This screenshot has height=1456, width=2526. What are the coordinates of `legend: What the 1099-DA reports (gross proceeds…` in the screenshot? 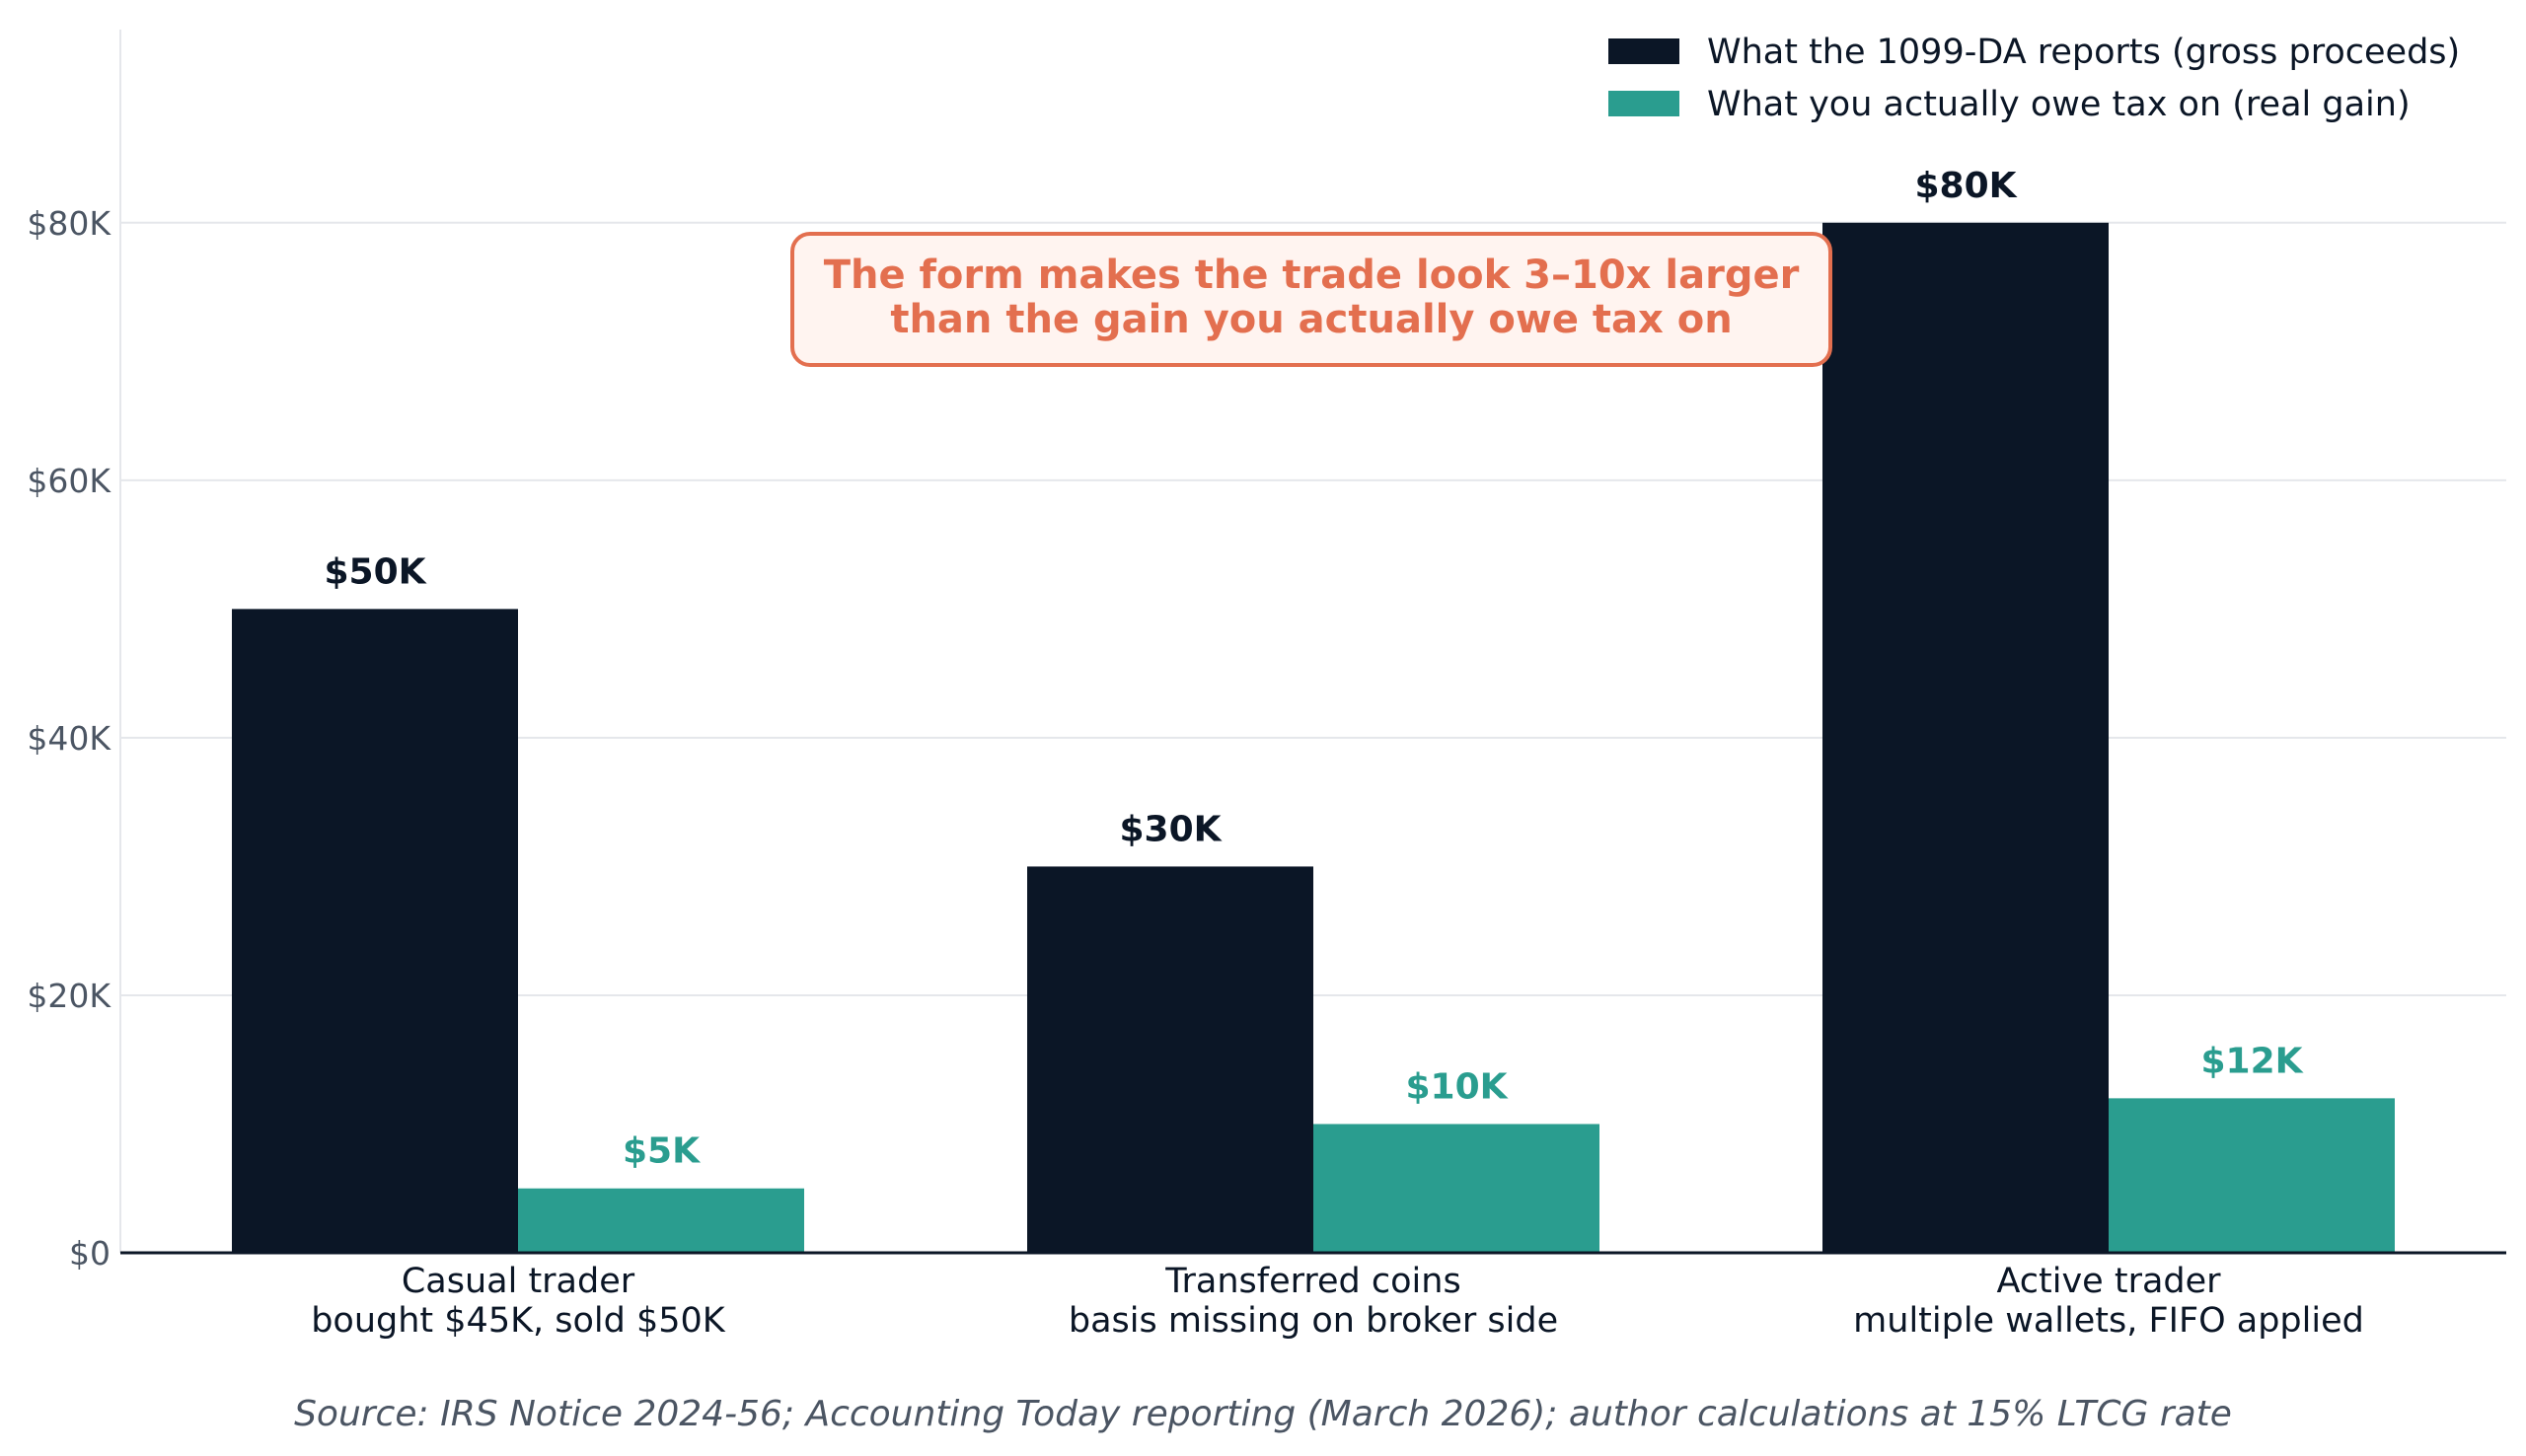 It's located at (2034, 78).